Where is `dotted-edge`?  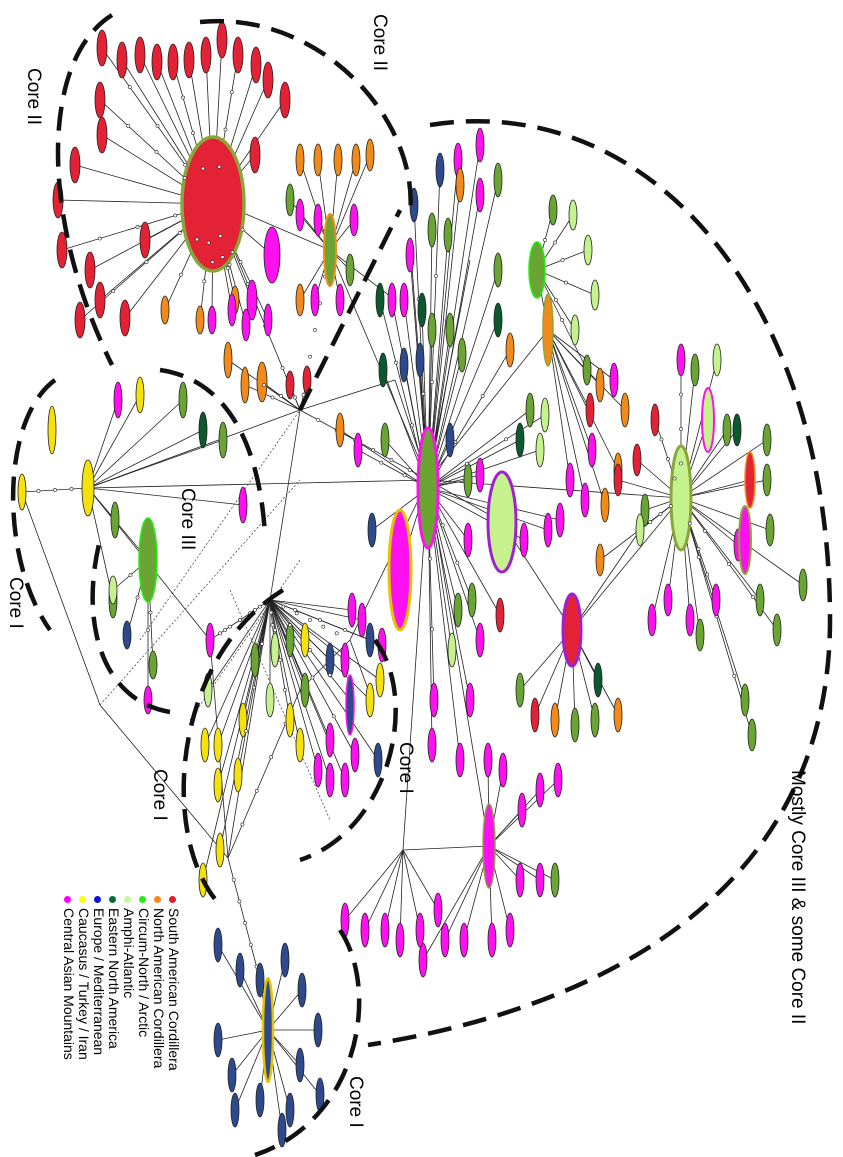
dotted-edge is located at coordinates (280, 705).